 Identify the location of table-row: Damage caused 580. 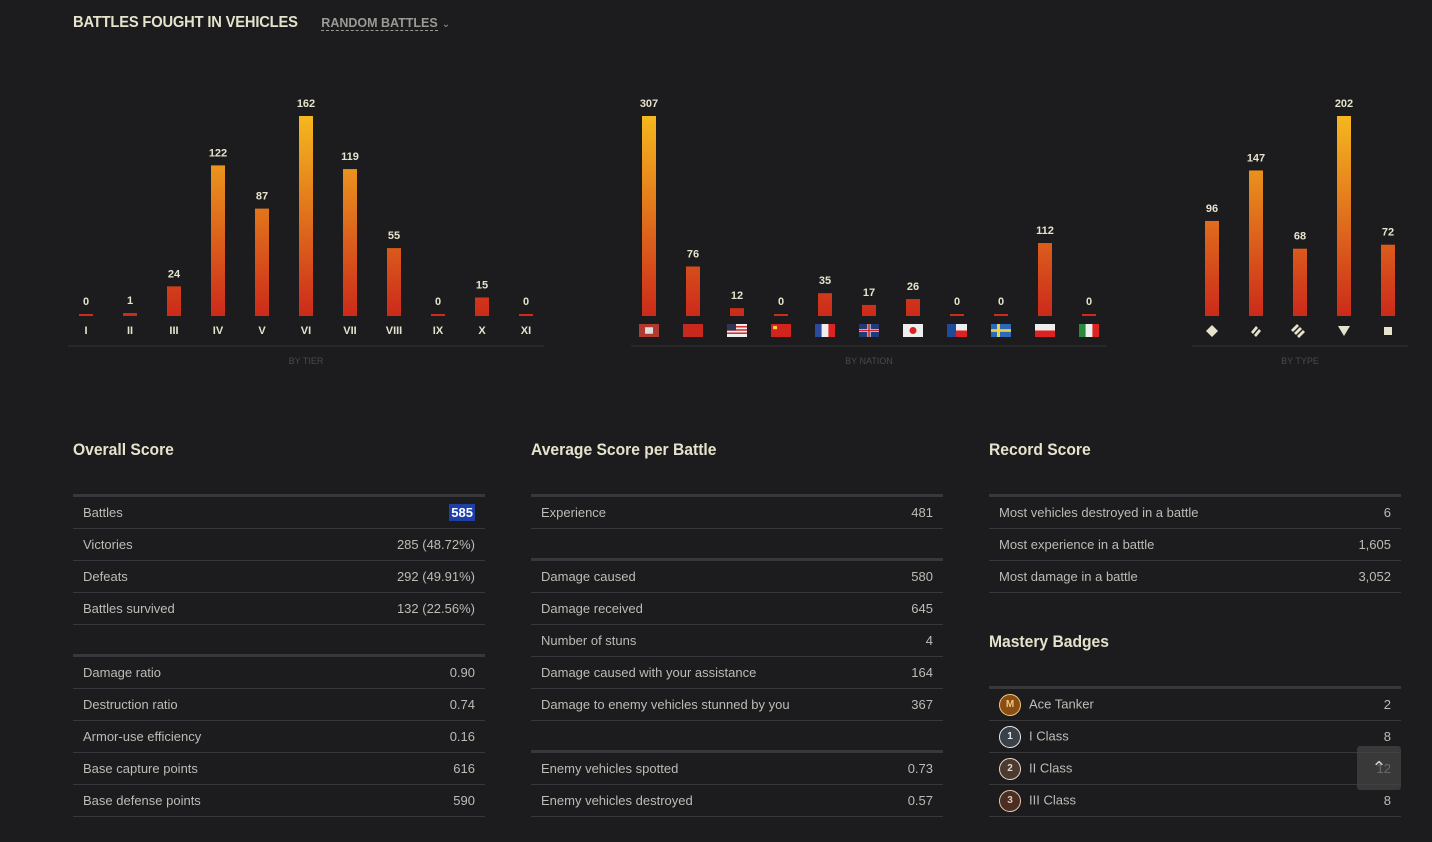
(737, 577).